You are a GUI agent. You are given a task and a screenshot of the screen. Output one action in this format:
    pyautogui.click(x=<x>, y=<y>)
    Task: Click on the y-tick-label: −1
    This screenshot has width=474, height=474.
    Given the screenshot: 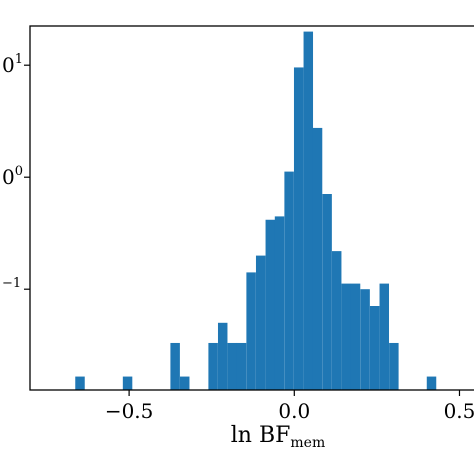 What is the action you would take?
    pyautogui.click(x=11, y=283)
    